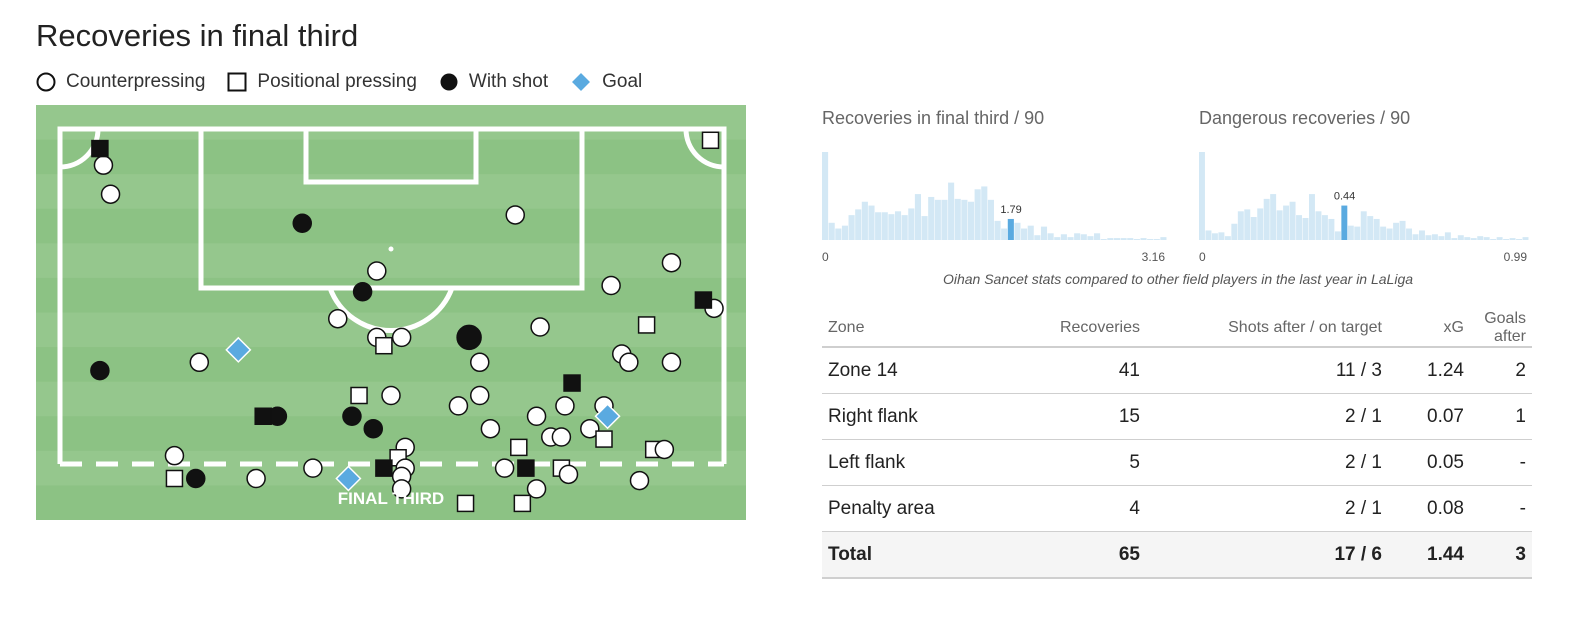 The image size is (1578, 629). What do you see at coordinates (197, 35) in the screenshot?
I see `page-title: Recoveries in final third` at bounding box center [197, 35].